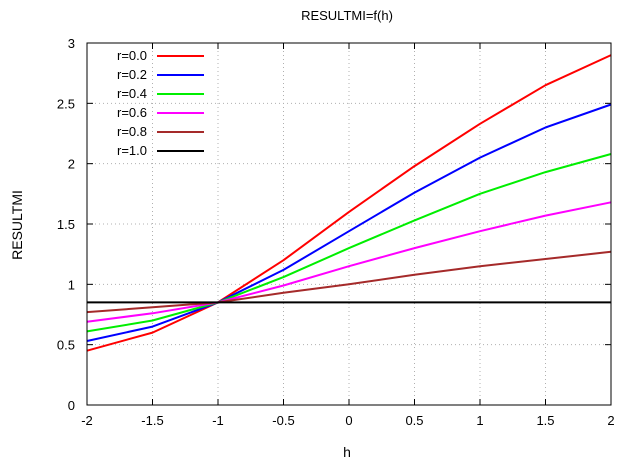 This screenshot has width=617, height=470. I want to click on x-tick-label: 0, so click(348, 420).